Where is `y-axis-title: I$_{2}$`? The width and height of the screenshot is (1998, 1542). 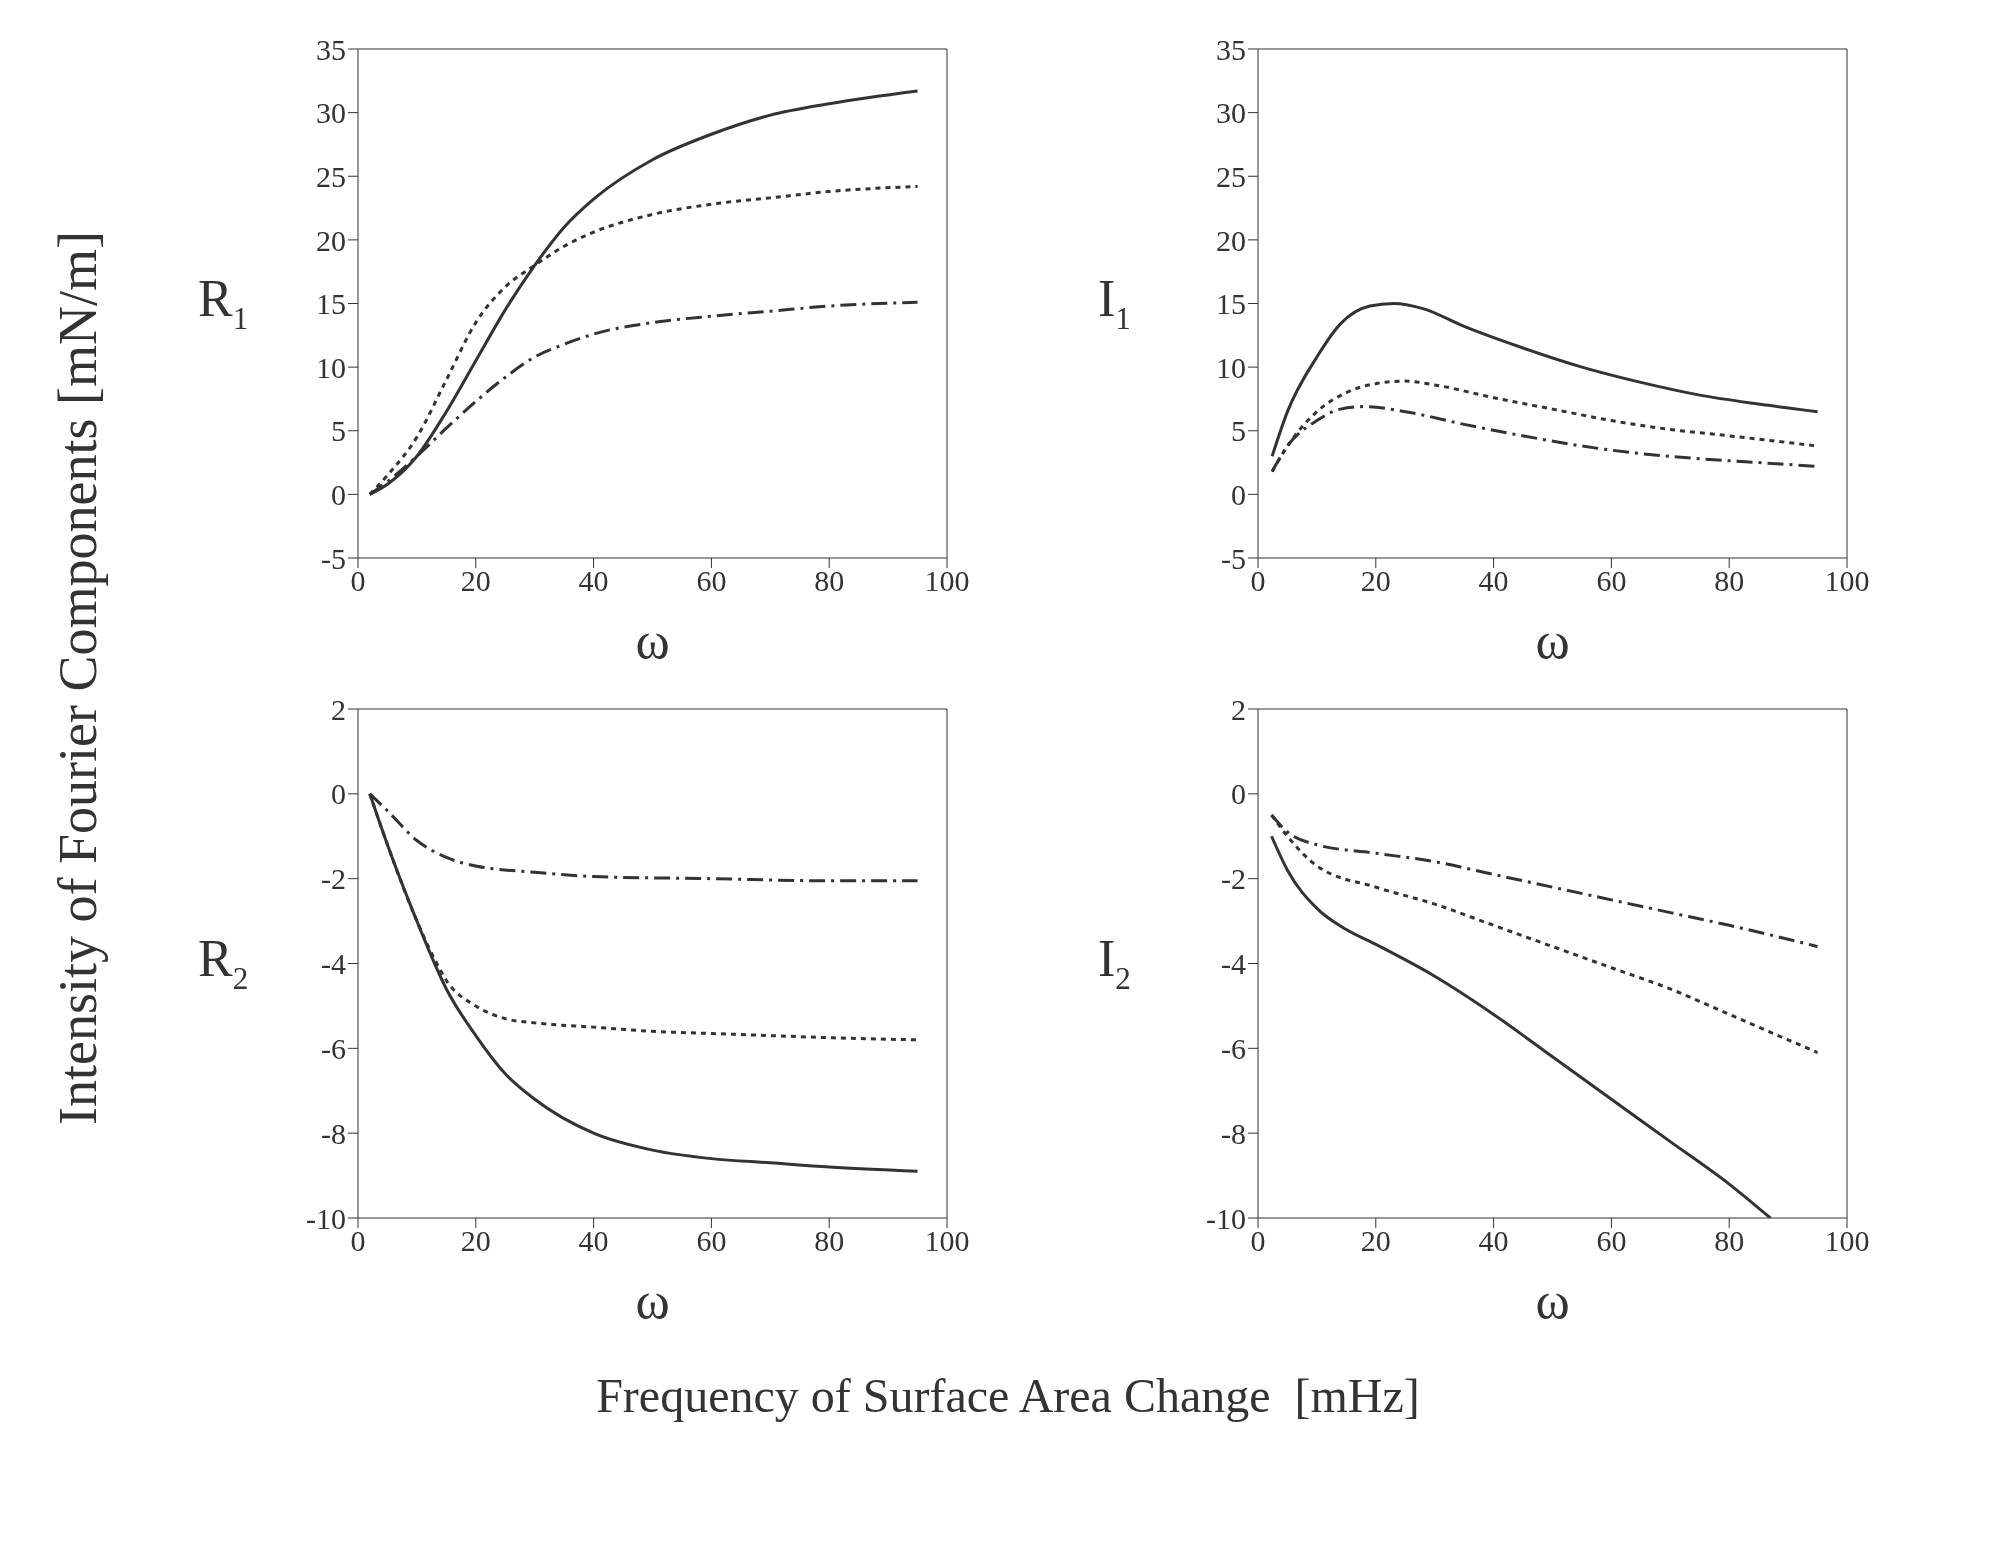 y-axis-title: I$_{2}$ is located at coordinates (1114, 962).